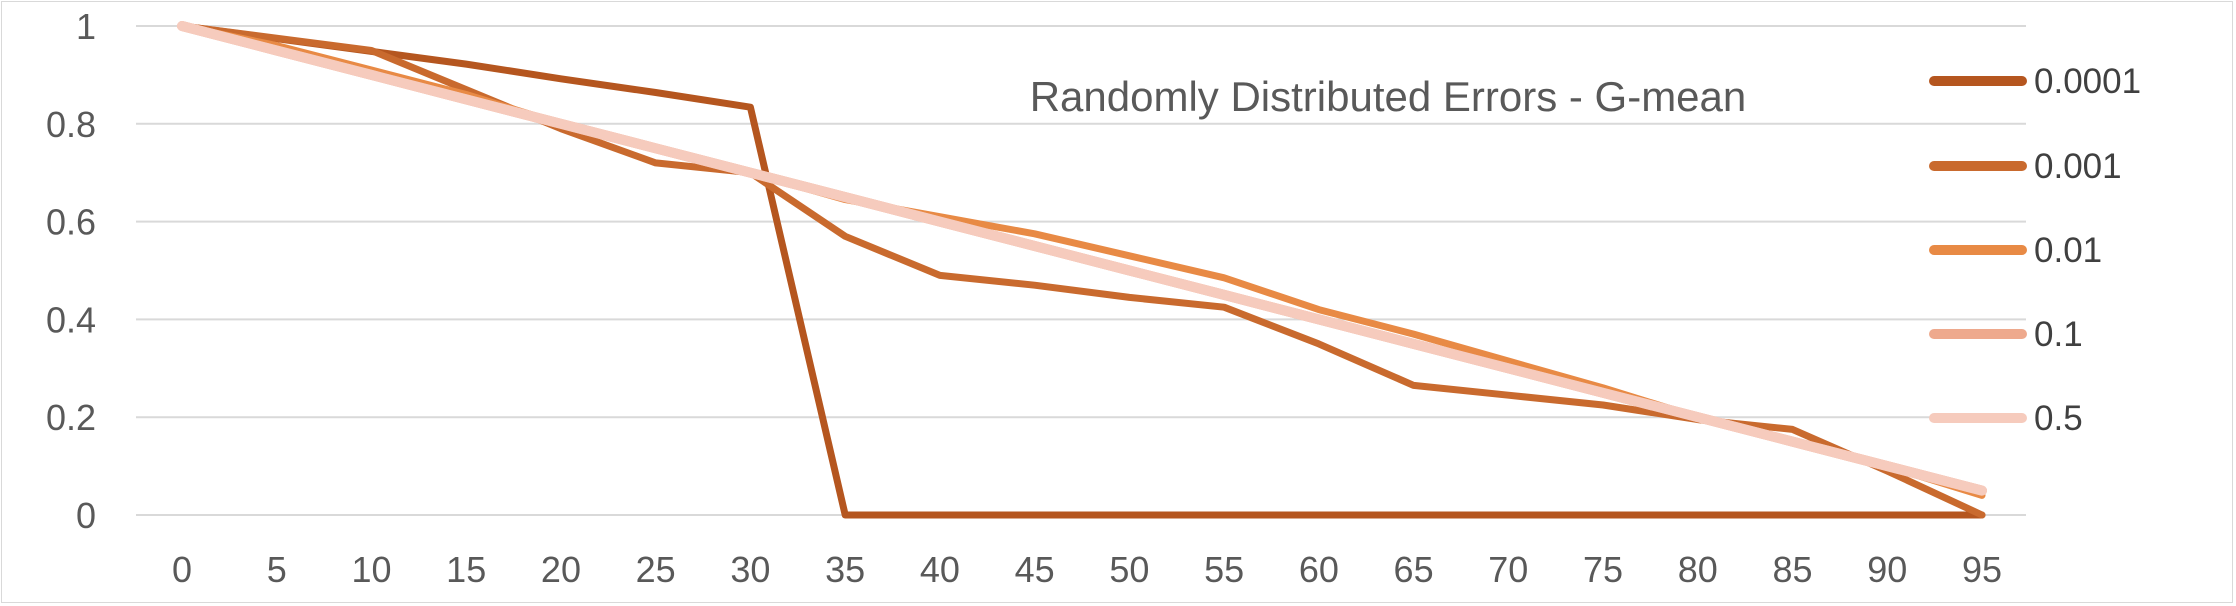 Image resolution: width=2236 pixels, height=606 pixels. What do you see at coordinates (86, 515) in the screenshot?
I see `y-tick-label: 0` at bounding box center [86, 515].